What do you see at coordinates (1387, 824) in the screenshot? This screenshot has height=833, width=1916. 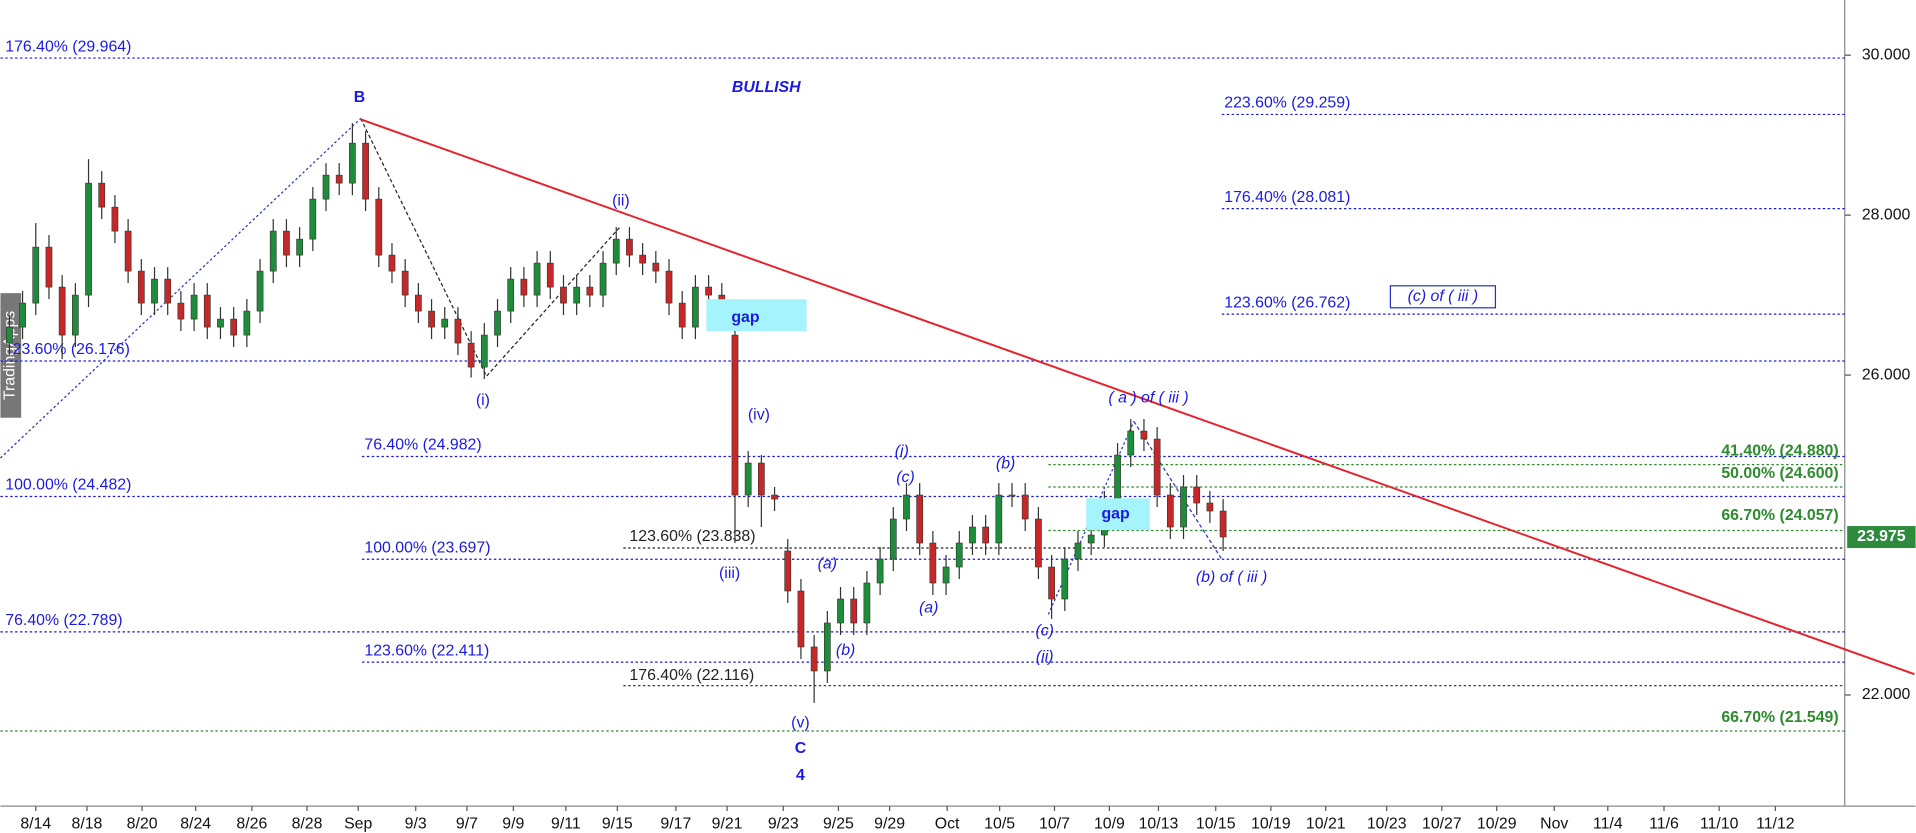 I see `x-tick-label: 10/23` at bounding box center [1387, 824].